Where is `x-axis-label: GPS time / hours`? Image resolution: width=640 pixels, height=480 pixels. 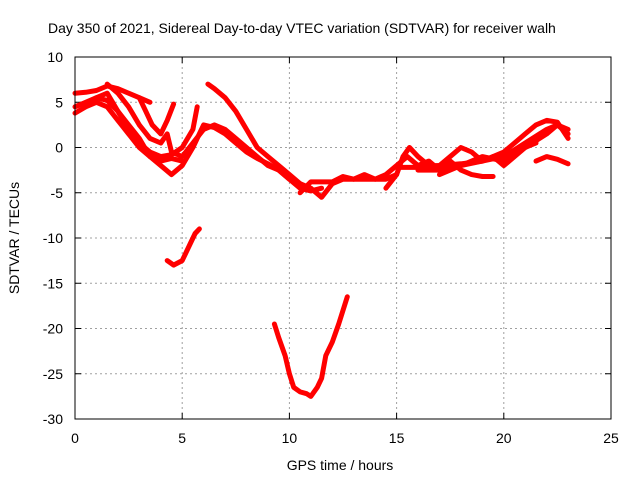
x-axis-label: GPS time / hours is located at coordinates (340, 465).